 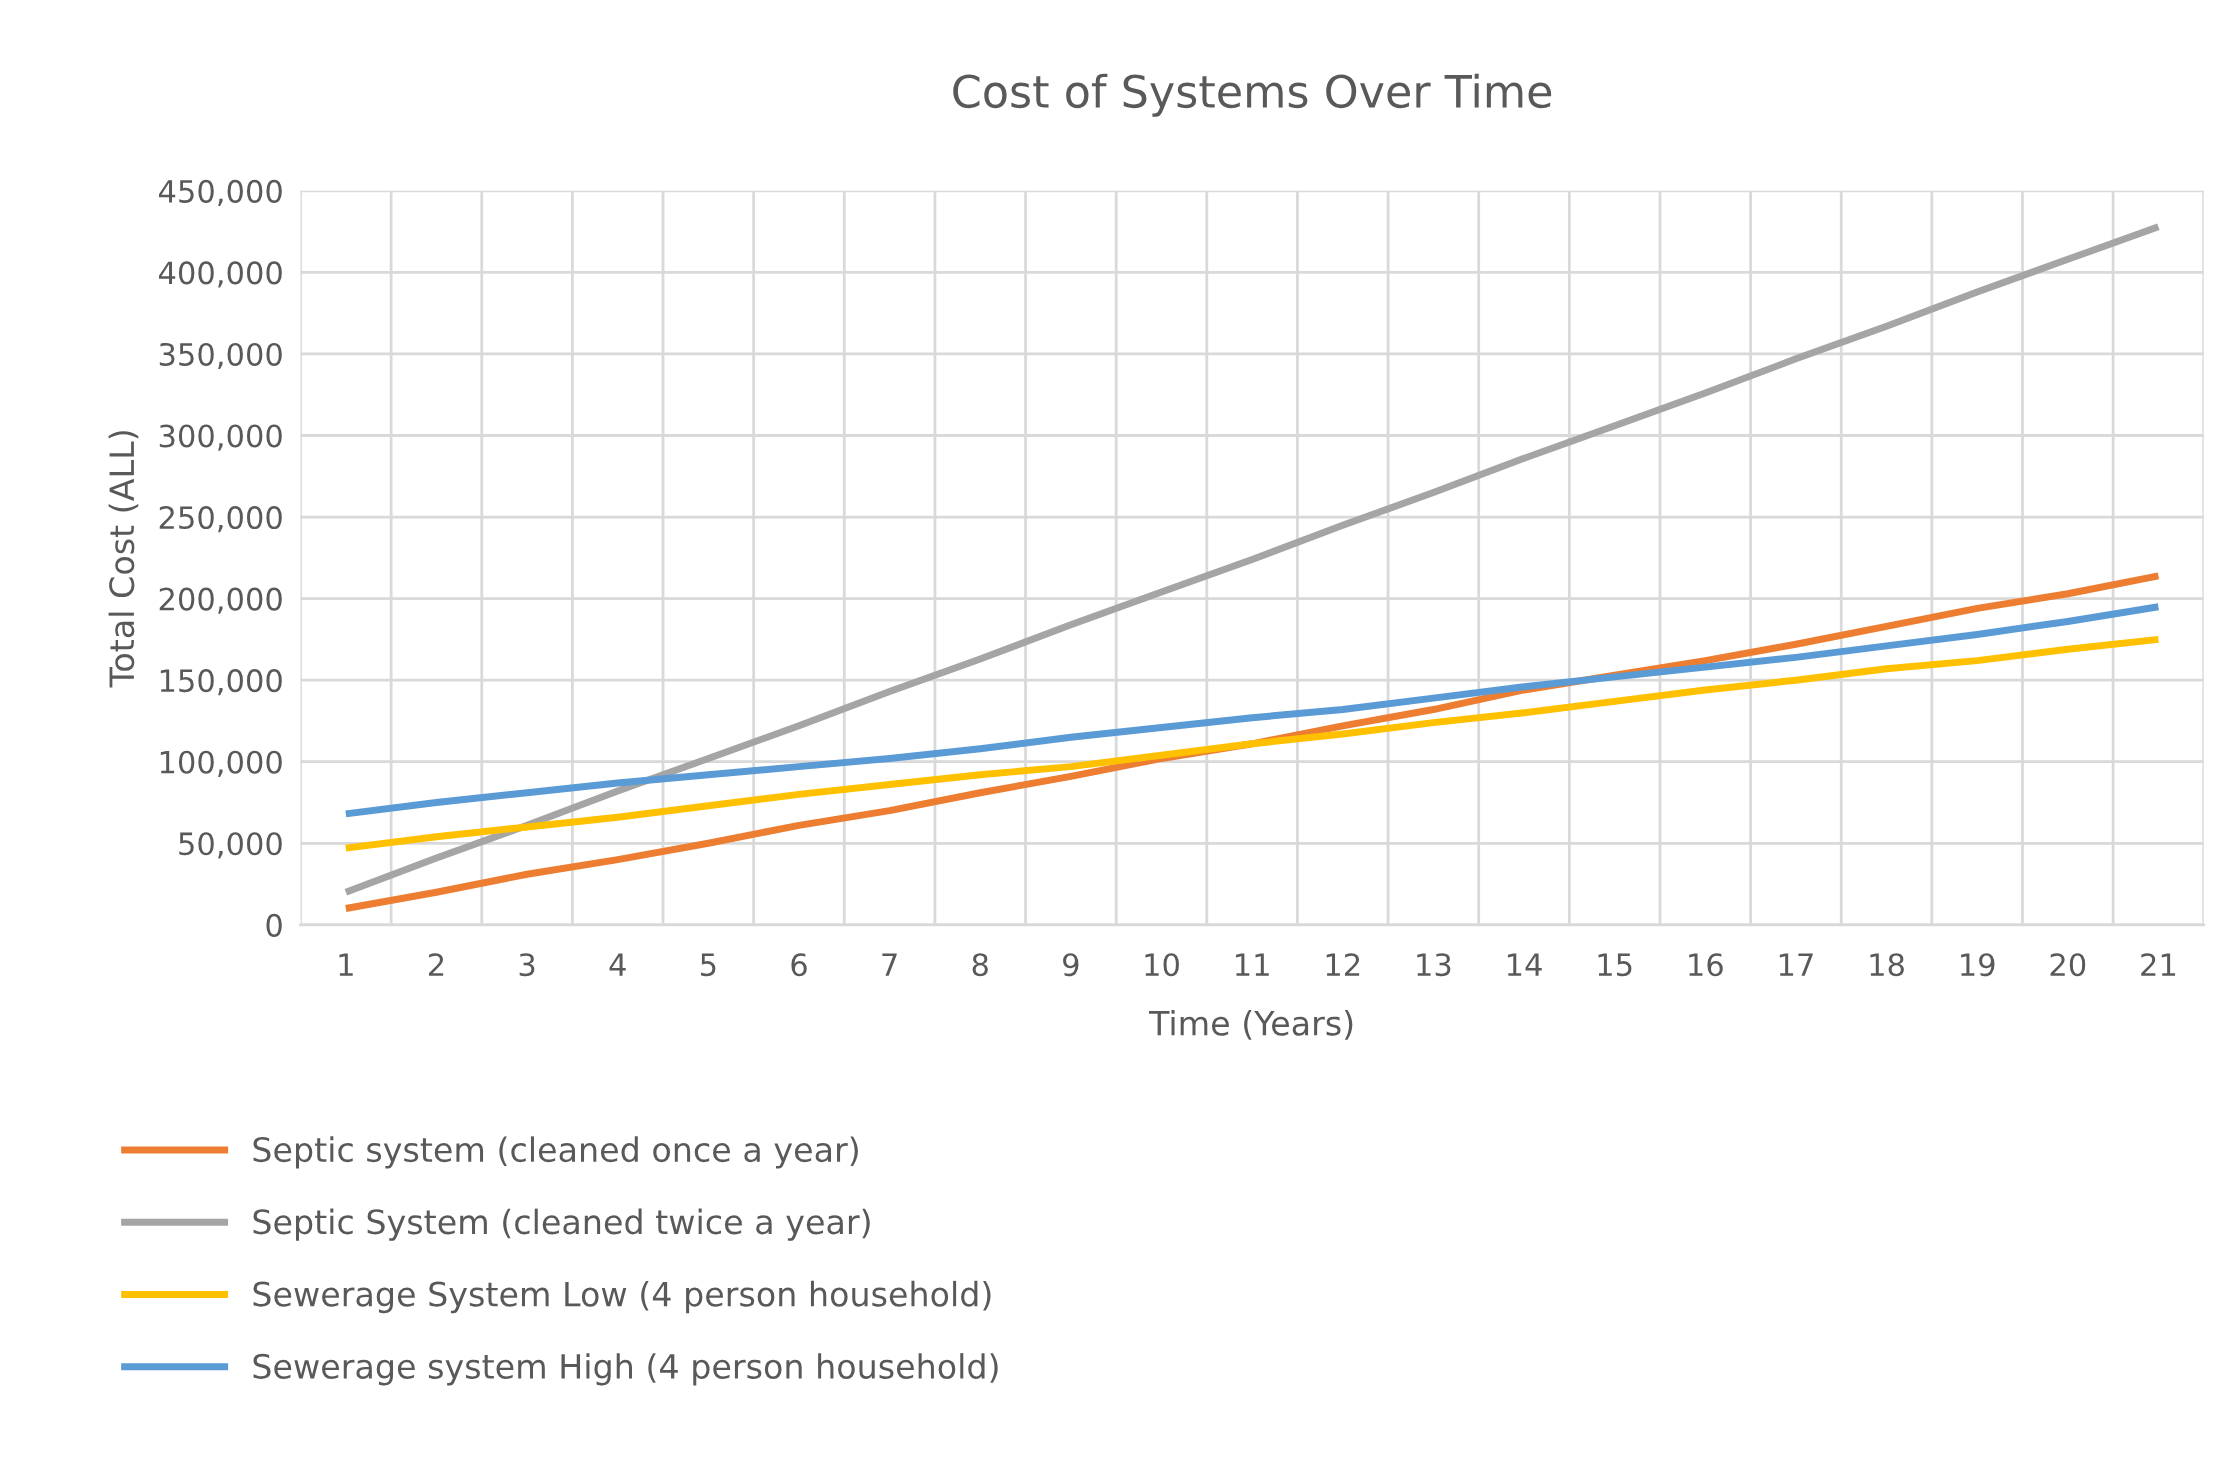 What do you see at coordinates (221, 763) in the screenshot?
I see `y-tick-label: 100,000` at bounding box center [221, 763].